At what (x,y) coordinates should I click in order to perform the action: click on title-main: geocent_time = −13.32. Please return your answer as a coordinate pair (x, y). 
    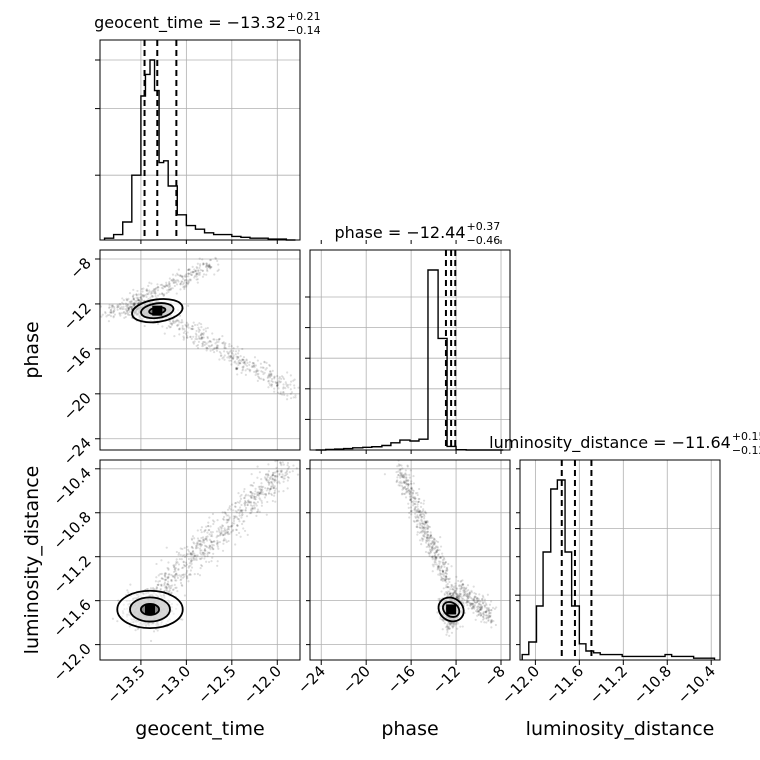
    Looking at the image, I should click on (190, 23).